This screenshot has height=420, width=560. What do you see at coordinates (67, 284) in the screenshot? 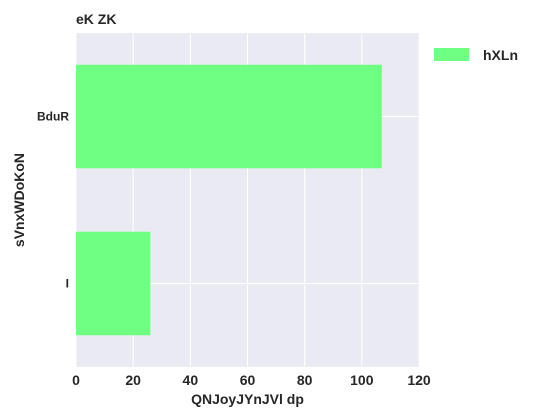
I see `y-tick-label: I` at bounding box center [67, 284].